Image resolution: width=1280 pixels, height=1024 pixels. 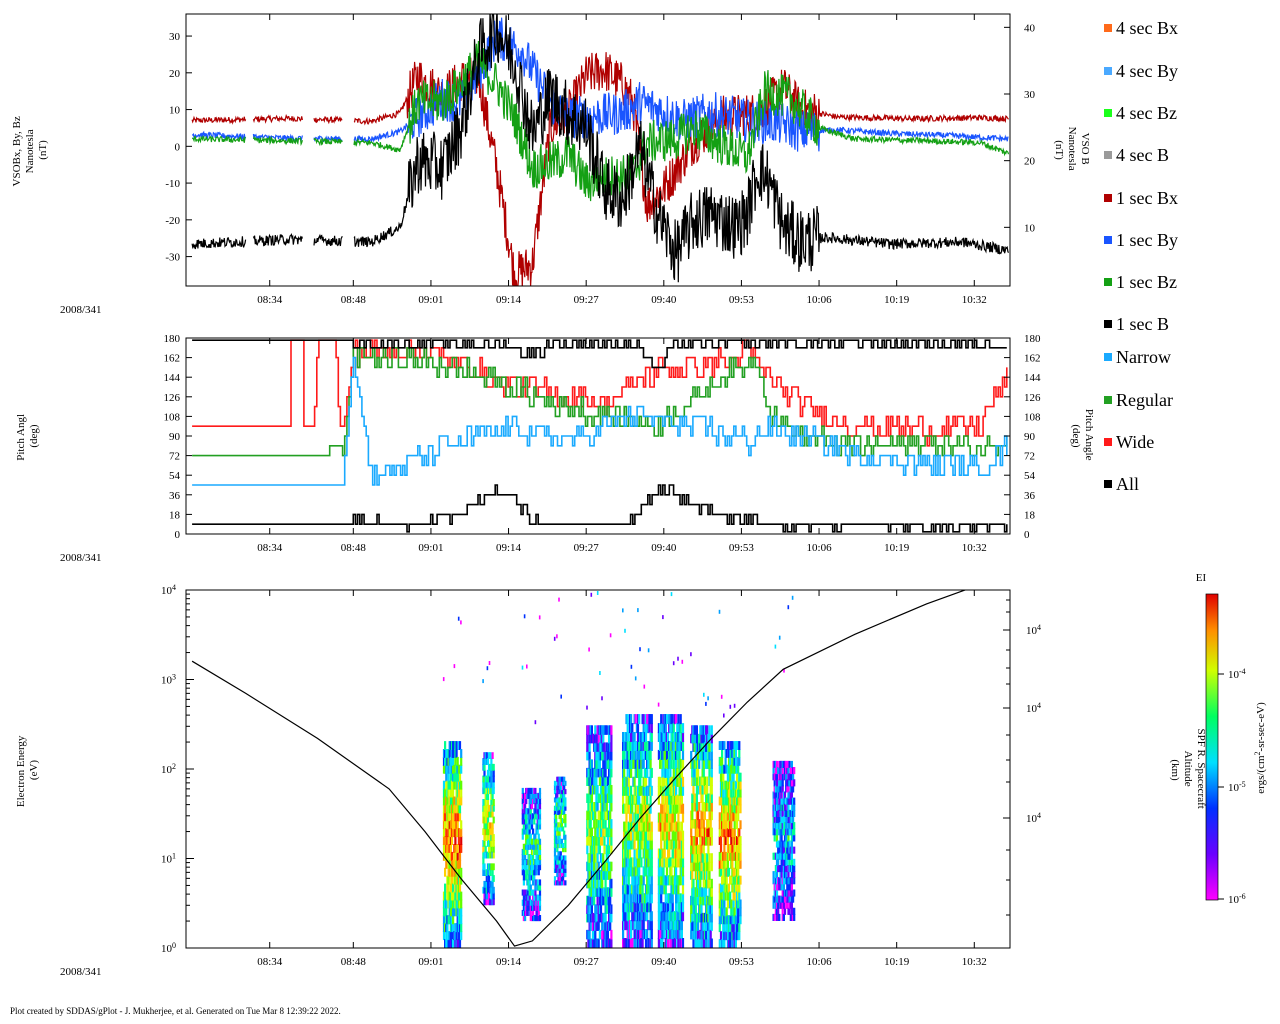 I want to click on legend-swatch-4-sec-bx, so click(x=1108, y=28).